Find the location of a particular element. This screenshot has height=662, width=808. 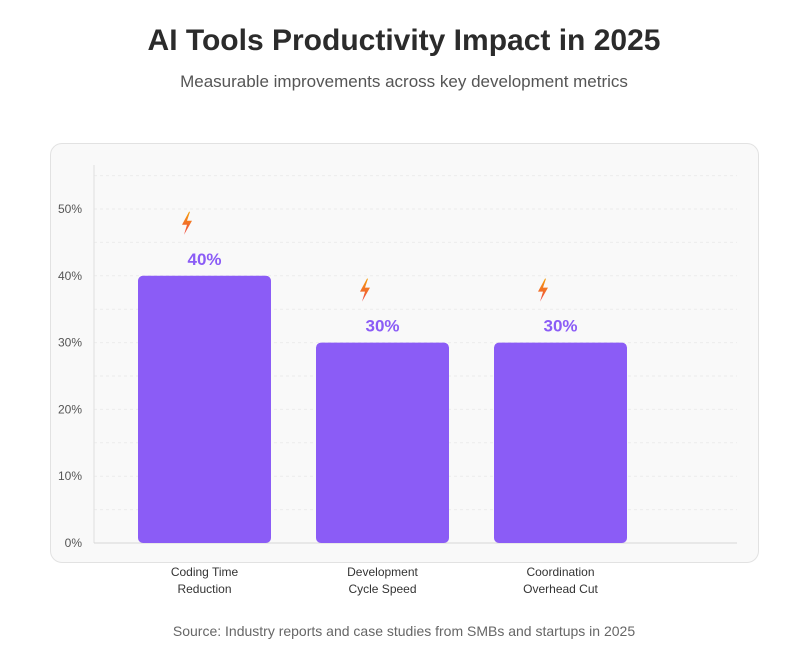

y-tick-label: 20% is located at coordinates (70, 409).